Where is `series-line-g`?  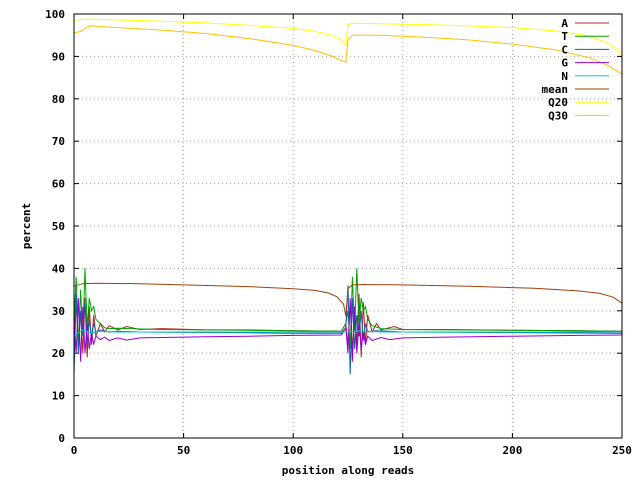
series-line-g is located at coordinates (348, 330).